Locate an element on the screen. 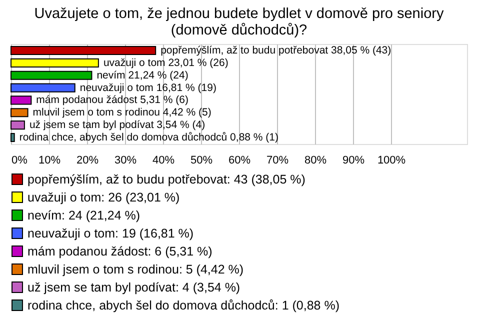 This screenshot has width=480, height=324. x-tick-label: 90% is located at coordinates (353, 160).